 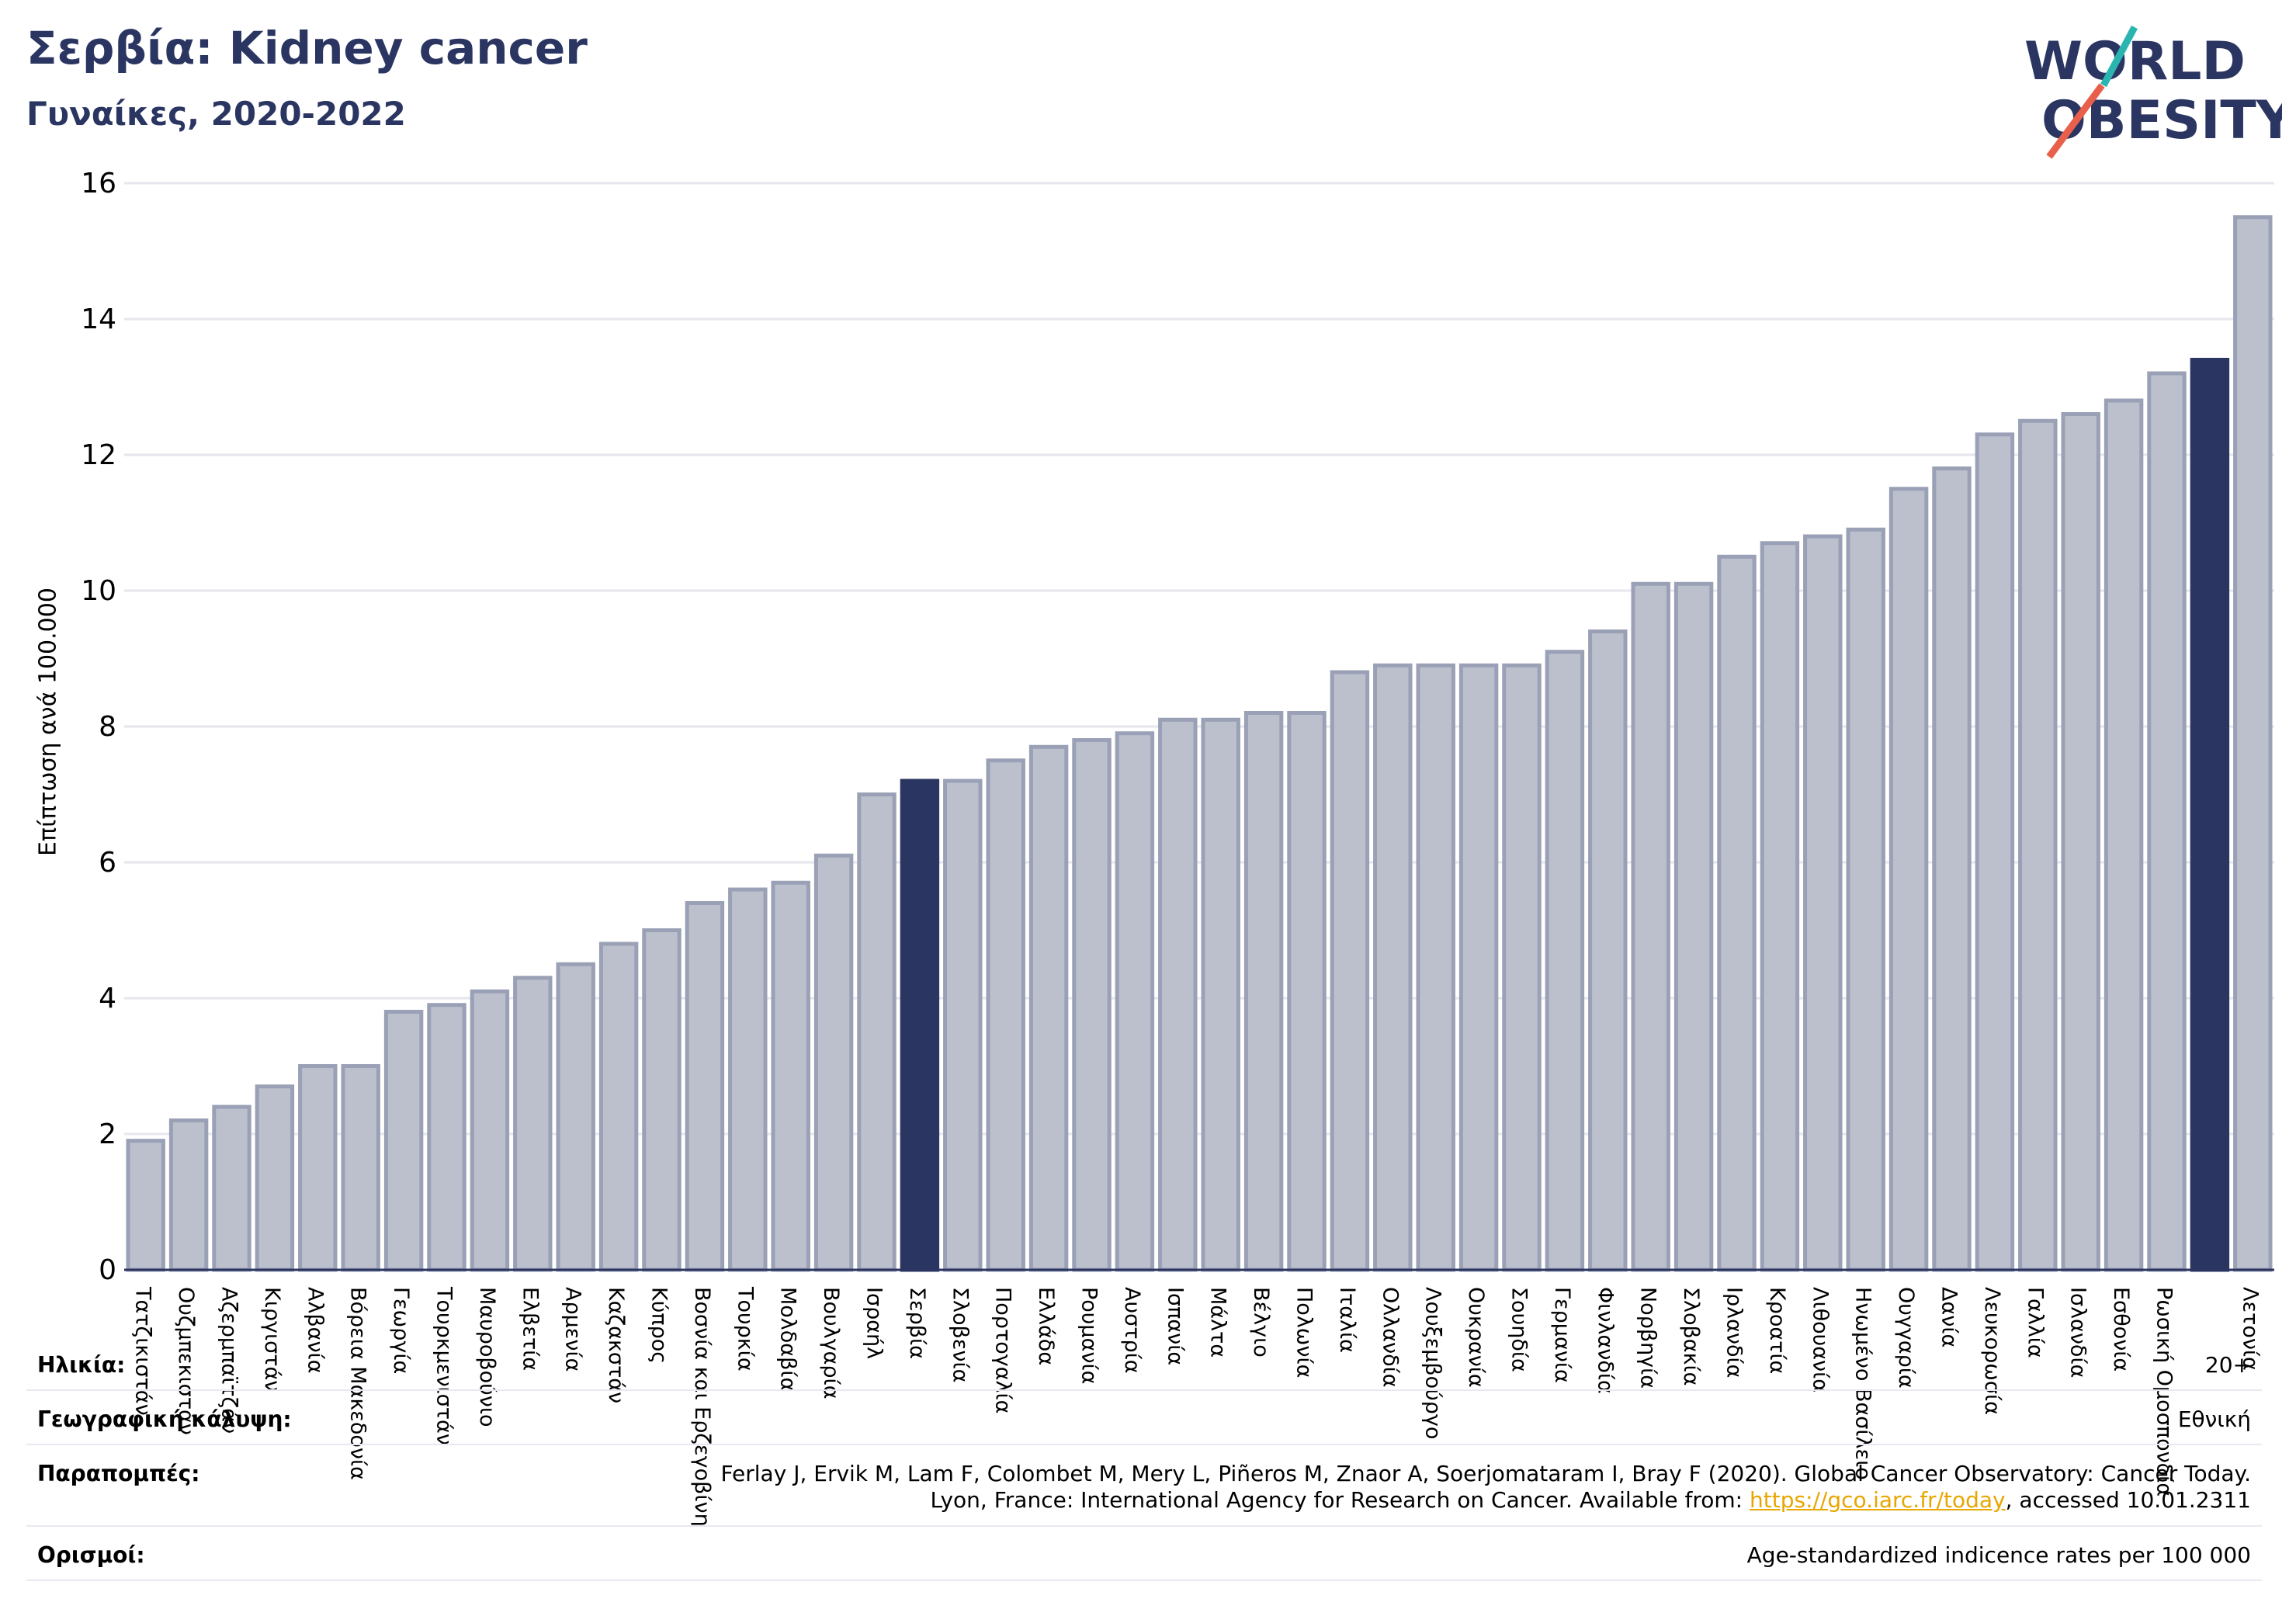 What do you see at coordinates (659, 1325) in the screenshot?
I see `x-tick-label: Κύπρος` at bounding box center [659, 1325].